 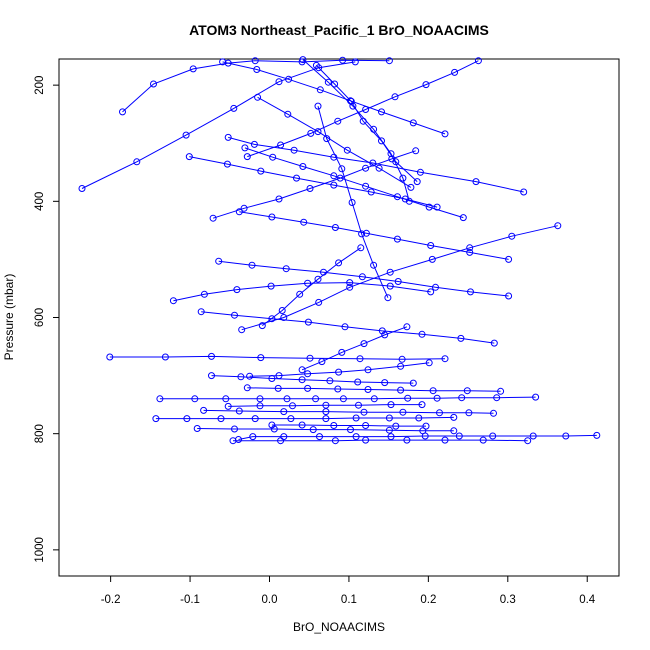 I want to click on chart-title: ATOM3 Northeast_Pacific_1 BrO_NOAACIMS, so click(x=339, y=30).